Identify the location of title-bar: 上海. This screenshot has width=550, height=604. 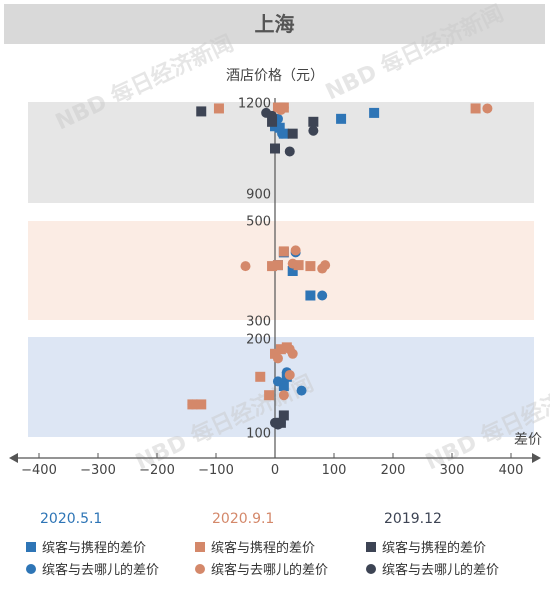
(274, 24).